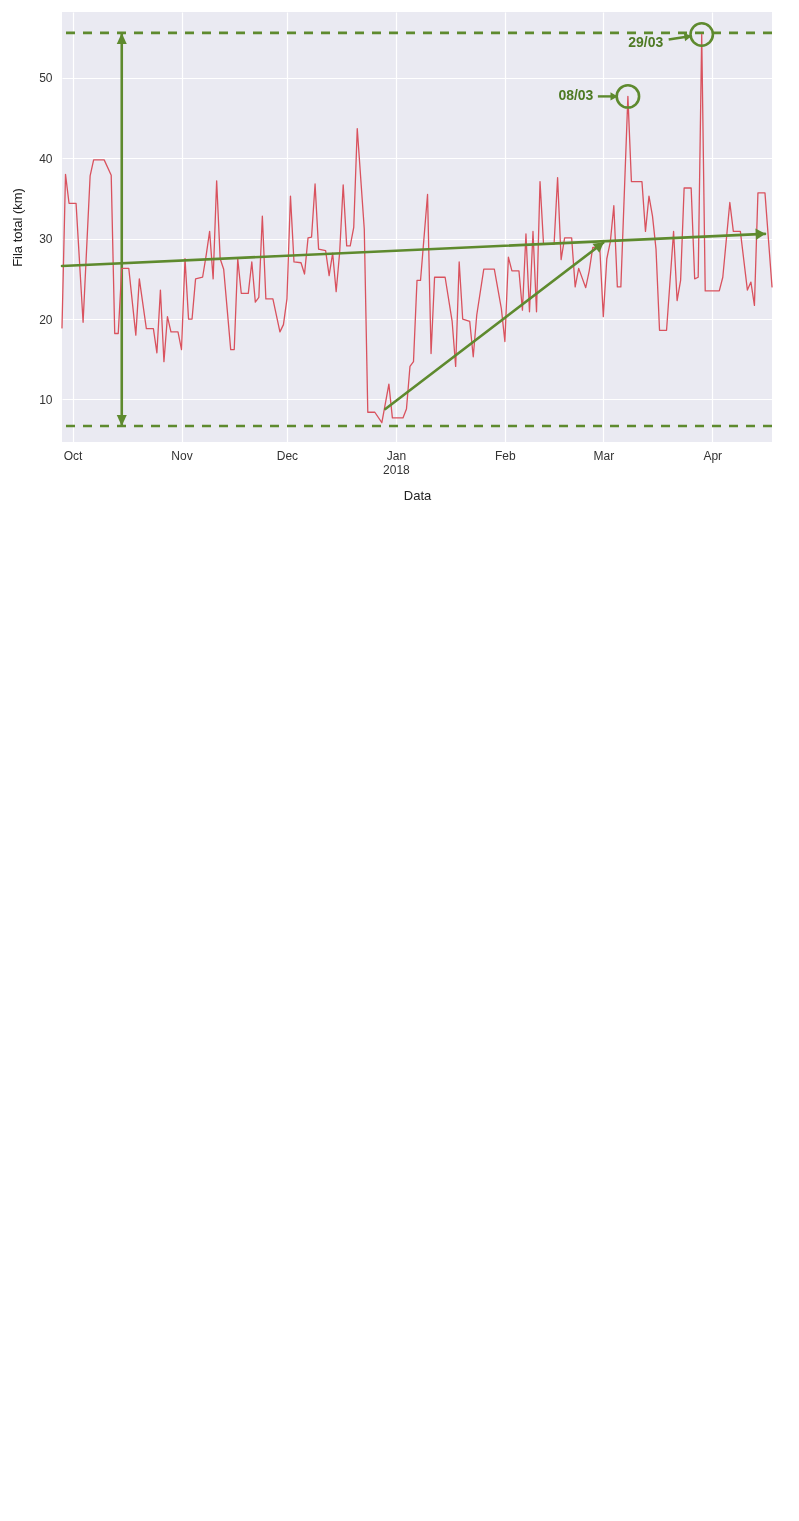  I want to click on y-tick-label: 40, so click(46, 158).